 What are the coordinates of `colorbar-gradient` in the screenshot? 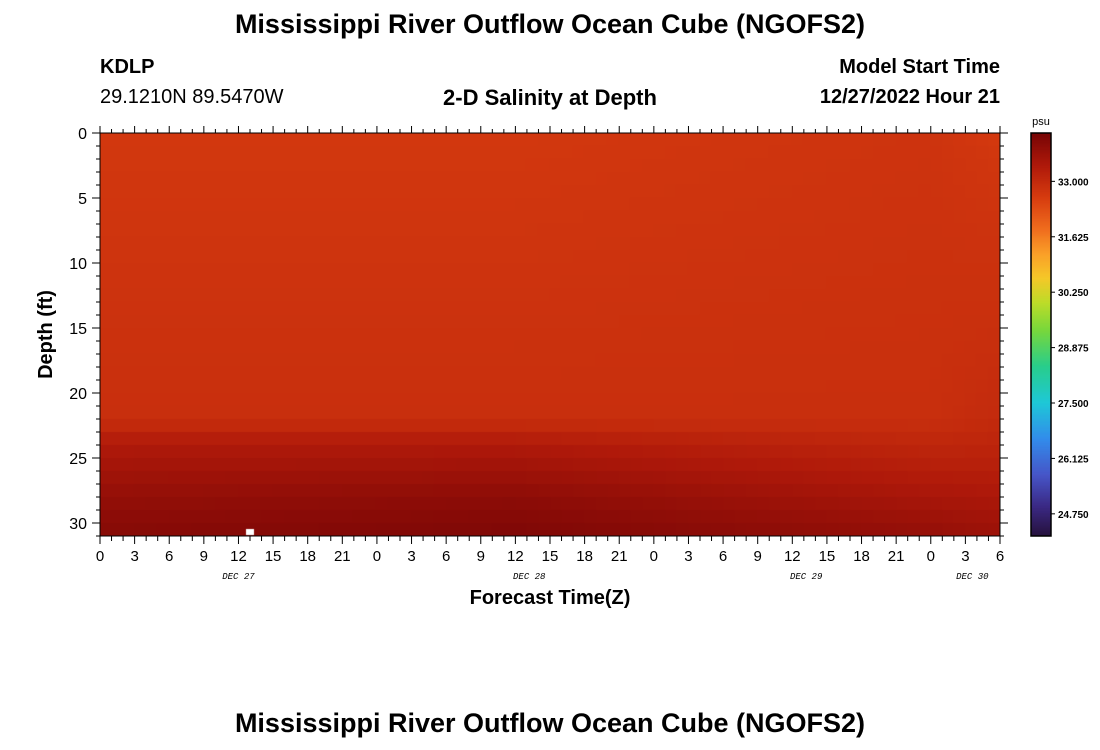 It's located at (1041, 334).